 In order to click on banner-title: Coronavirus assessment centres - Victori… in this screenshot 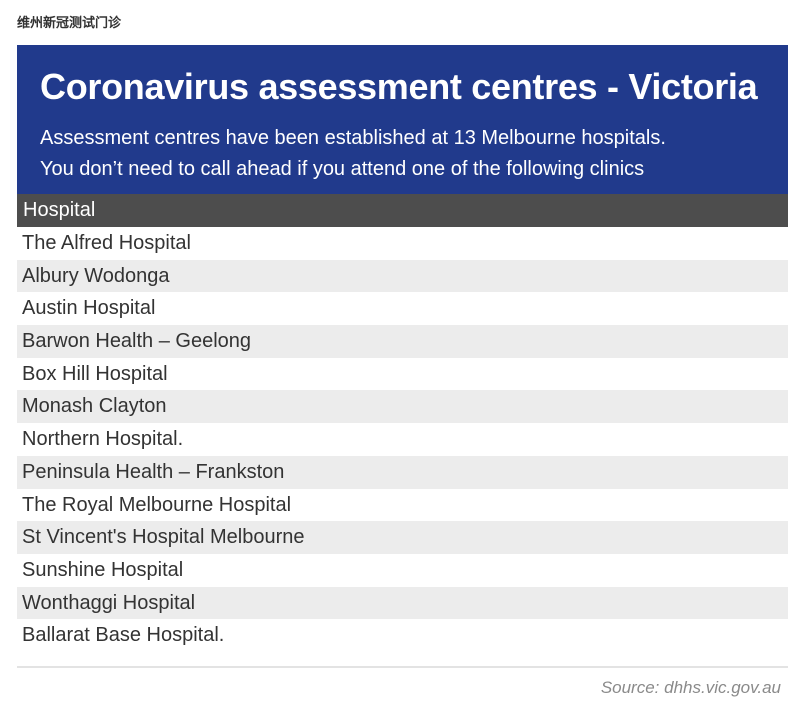, I will do `click(399, 86)`.